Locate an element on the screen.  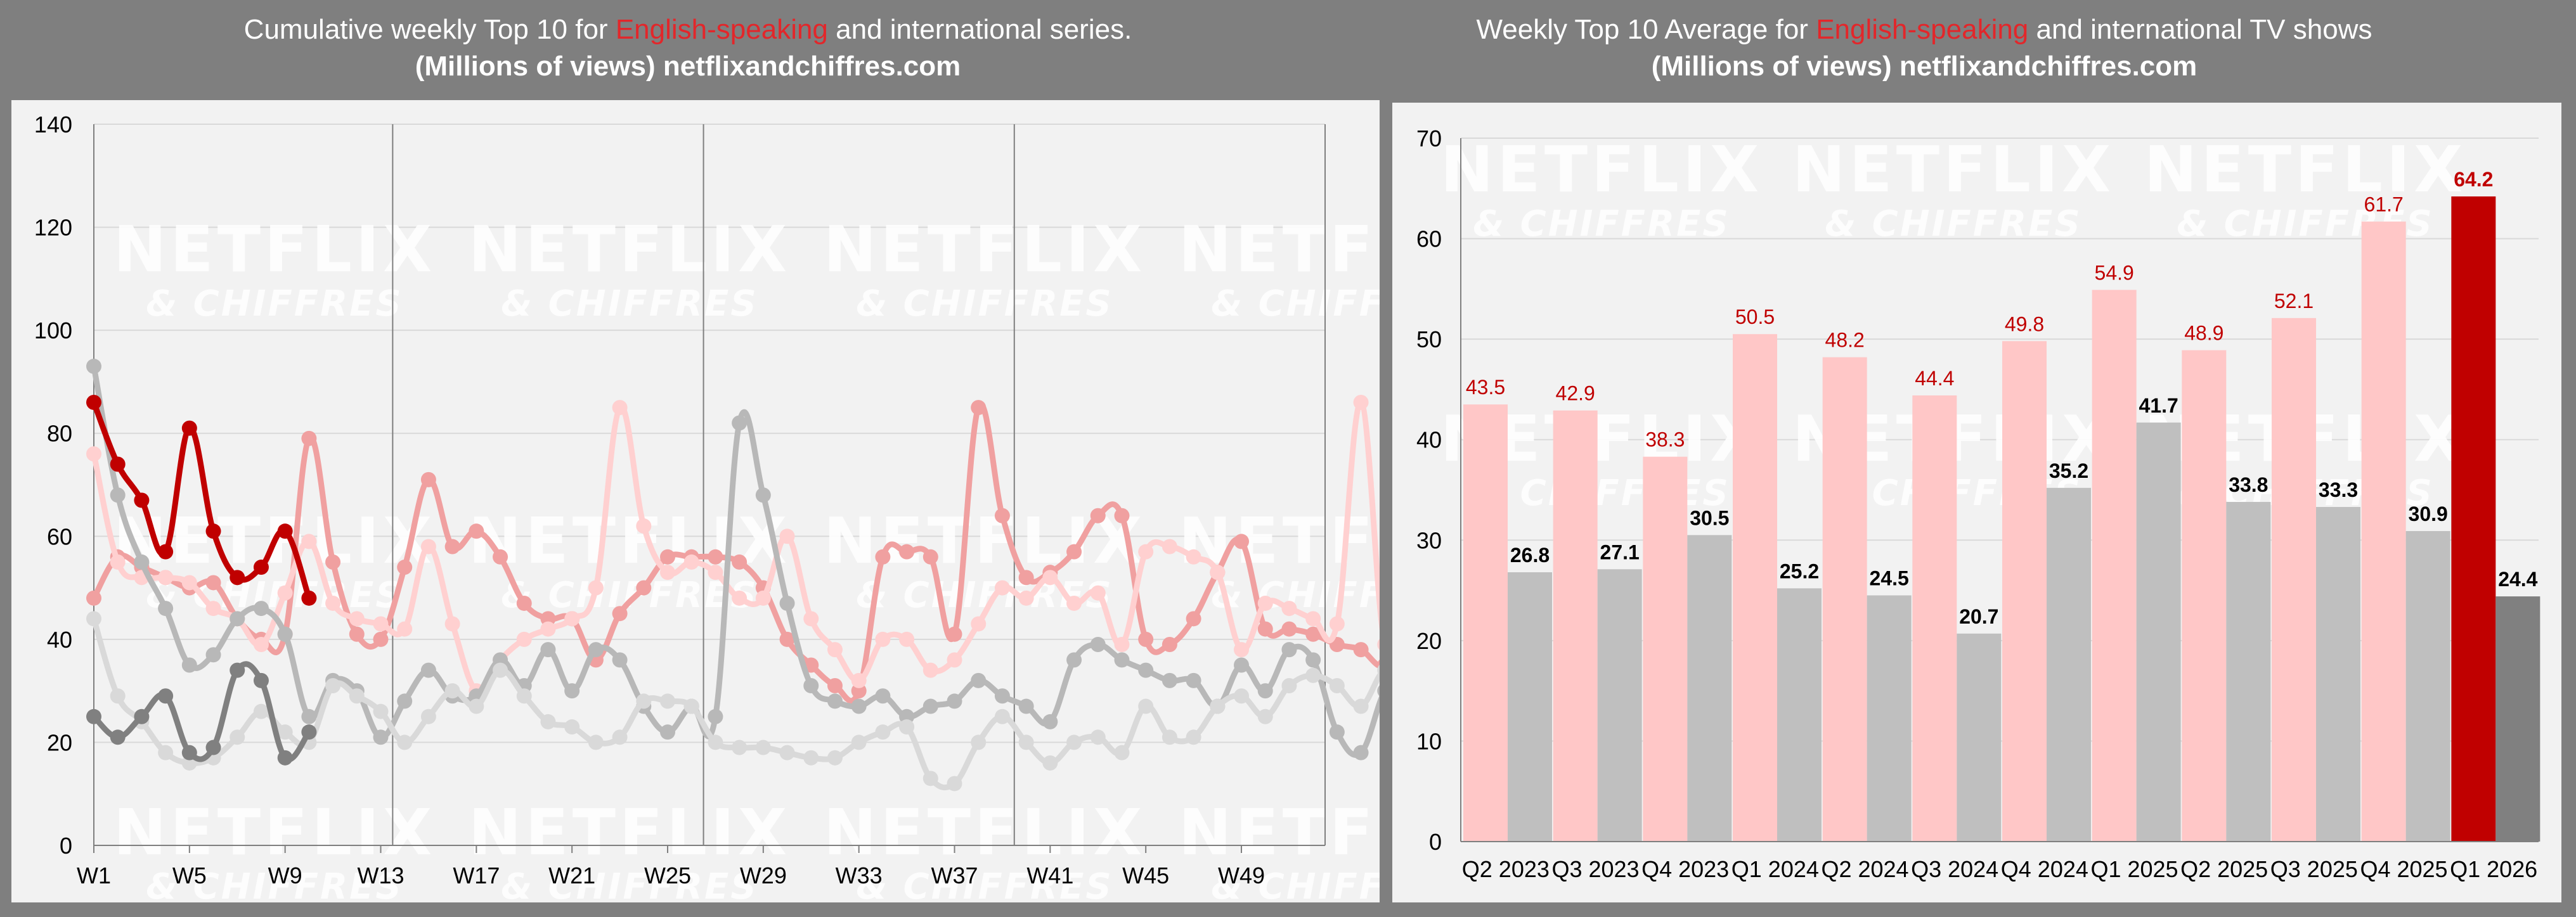
x-tick-label: W49 is located at coordinates (1241, 875).